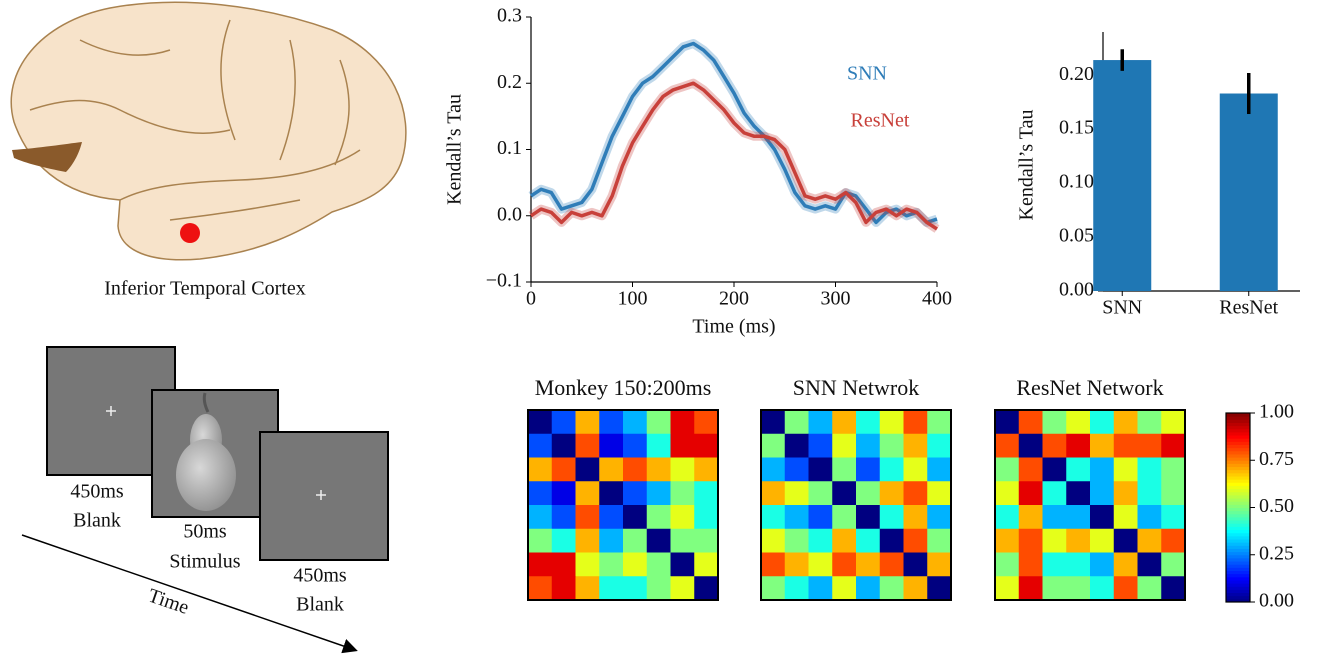  What do you see at coordinates (1248, 192) in the screenshot?
I see `bar` at bounding box center [1248, 192].